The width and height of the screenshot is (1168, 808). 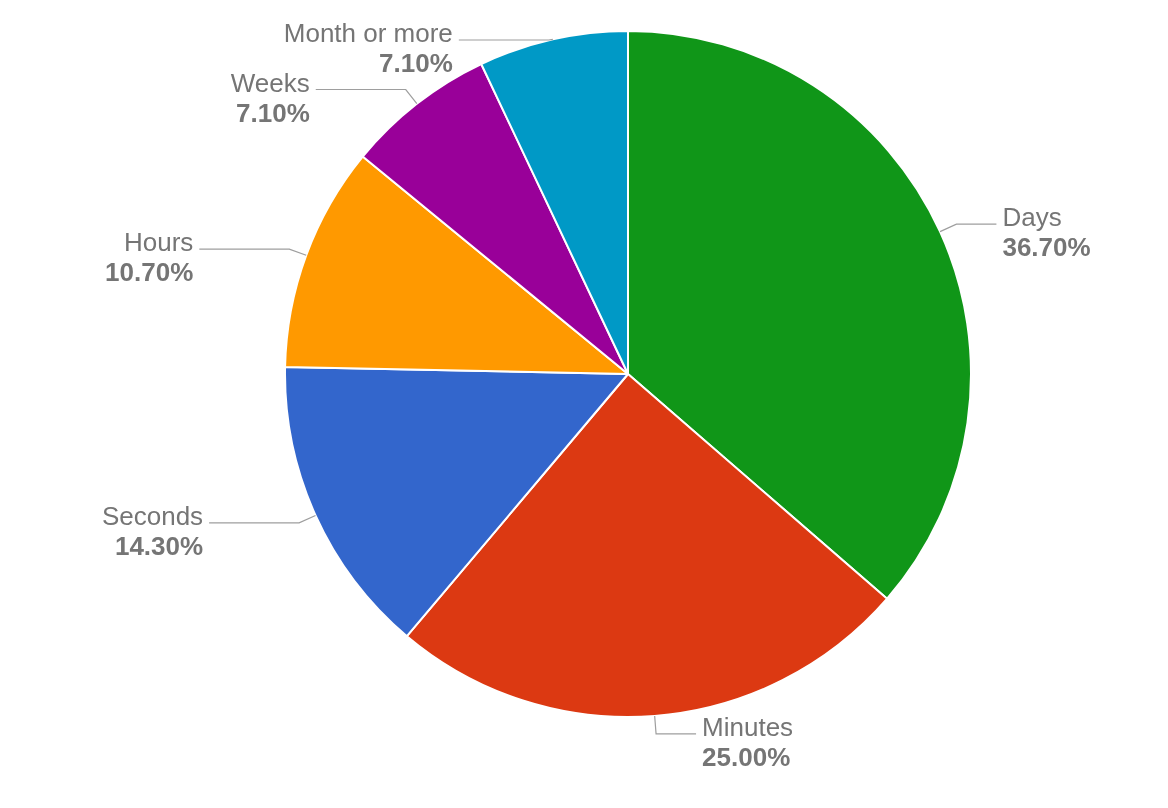 What do you see at coordinates (270, 82) in the screenshot?
I see `slice-label: Weeks` at bounding box center [270, 82].